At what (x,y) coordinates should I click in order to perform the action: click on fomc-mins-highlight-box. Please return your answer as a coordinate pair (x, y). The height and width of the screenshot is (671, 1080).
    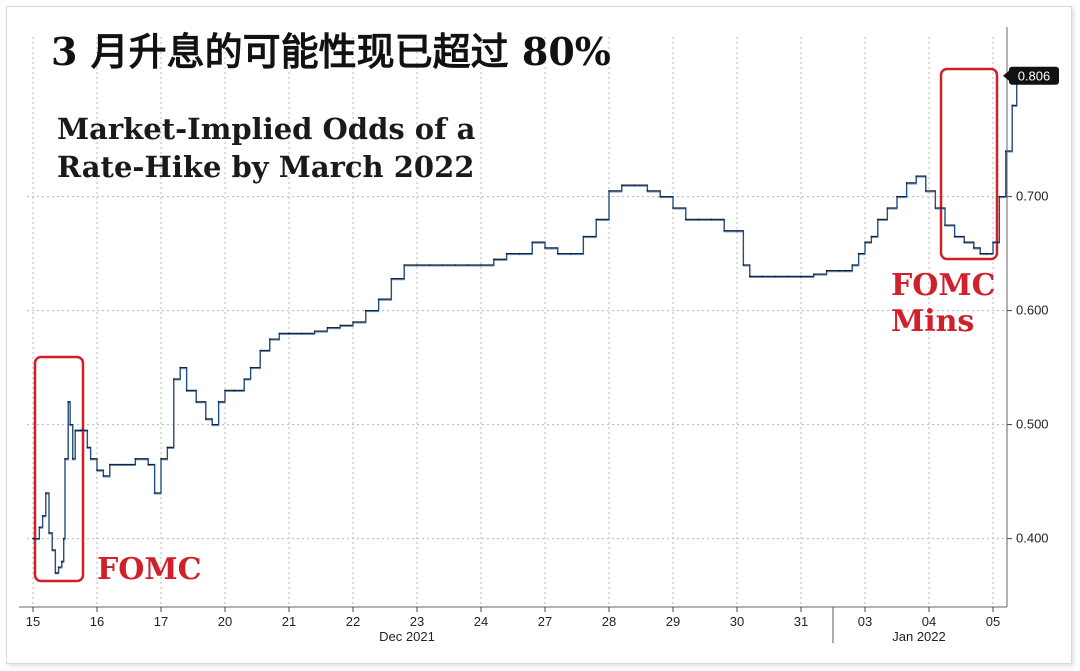
    Looking at the image, I should click on (969, 164).